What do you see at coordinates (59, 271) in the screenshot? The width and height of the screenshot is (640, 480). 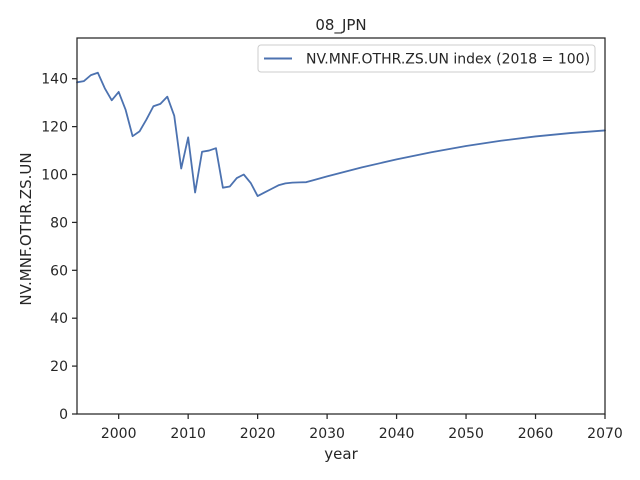 I see `y-tick-label: 60` at bounding box center [59, 271].